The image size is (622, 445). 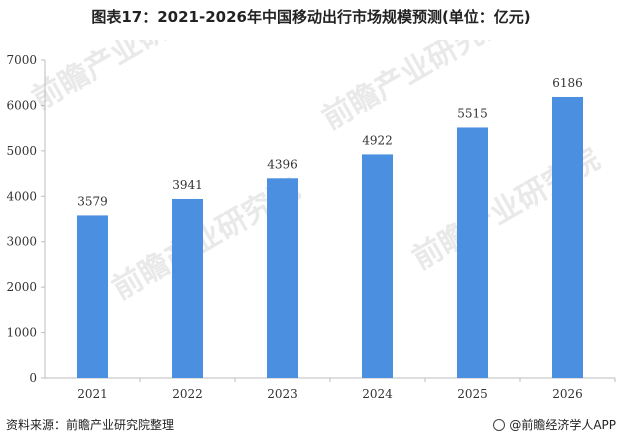 I want to click on y-tick-label: 4000, so click(x=21, y=196).